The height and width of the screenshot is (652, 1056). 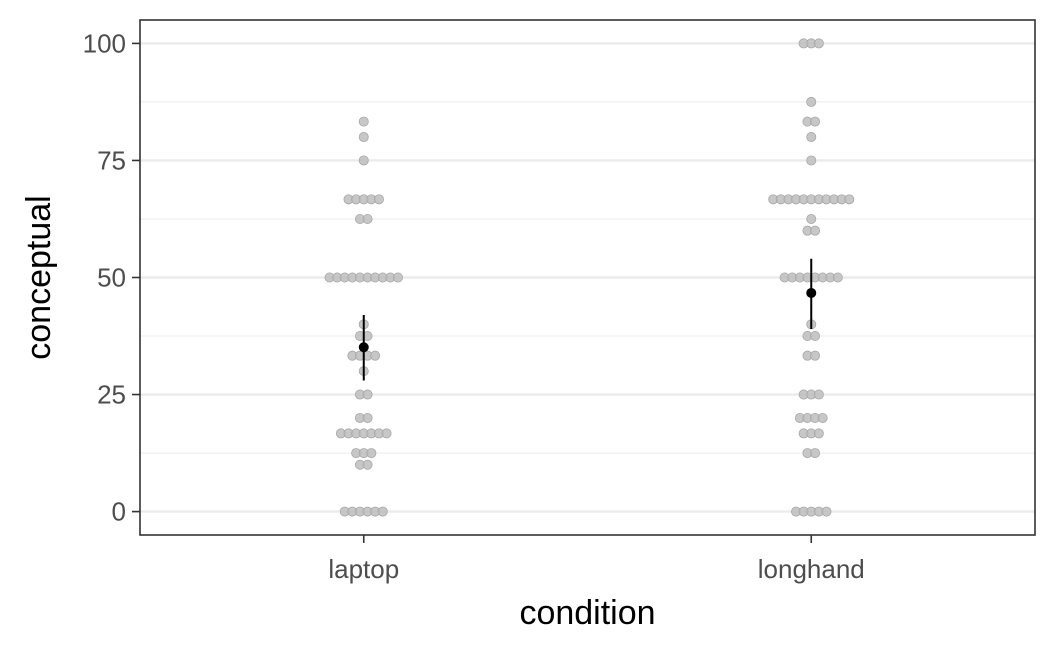 What do you see at coordinates (111, 278) in the screenshot?
I see `y-tick-label: 50` at bounding box center [111, 278].